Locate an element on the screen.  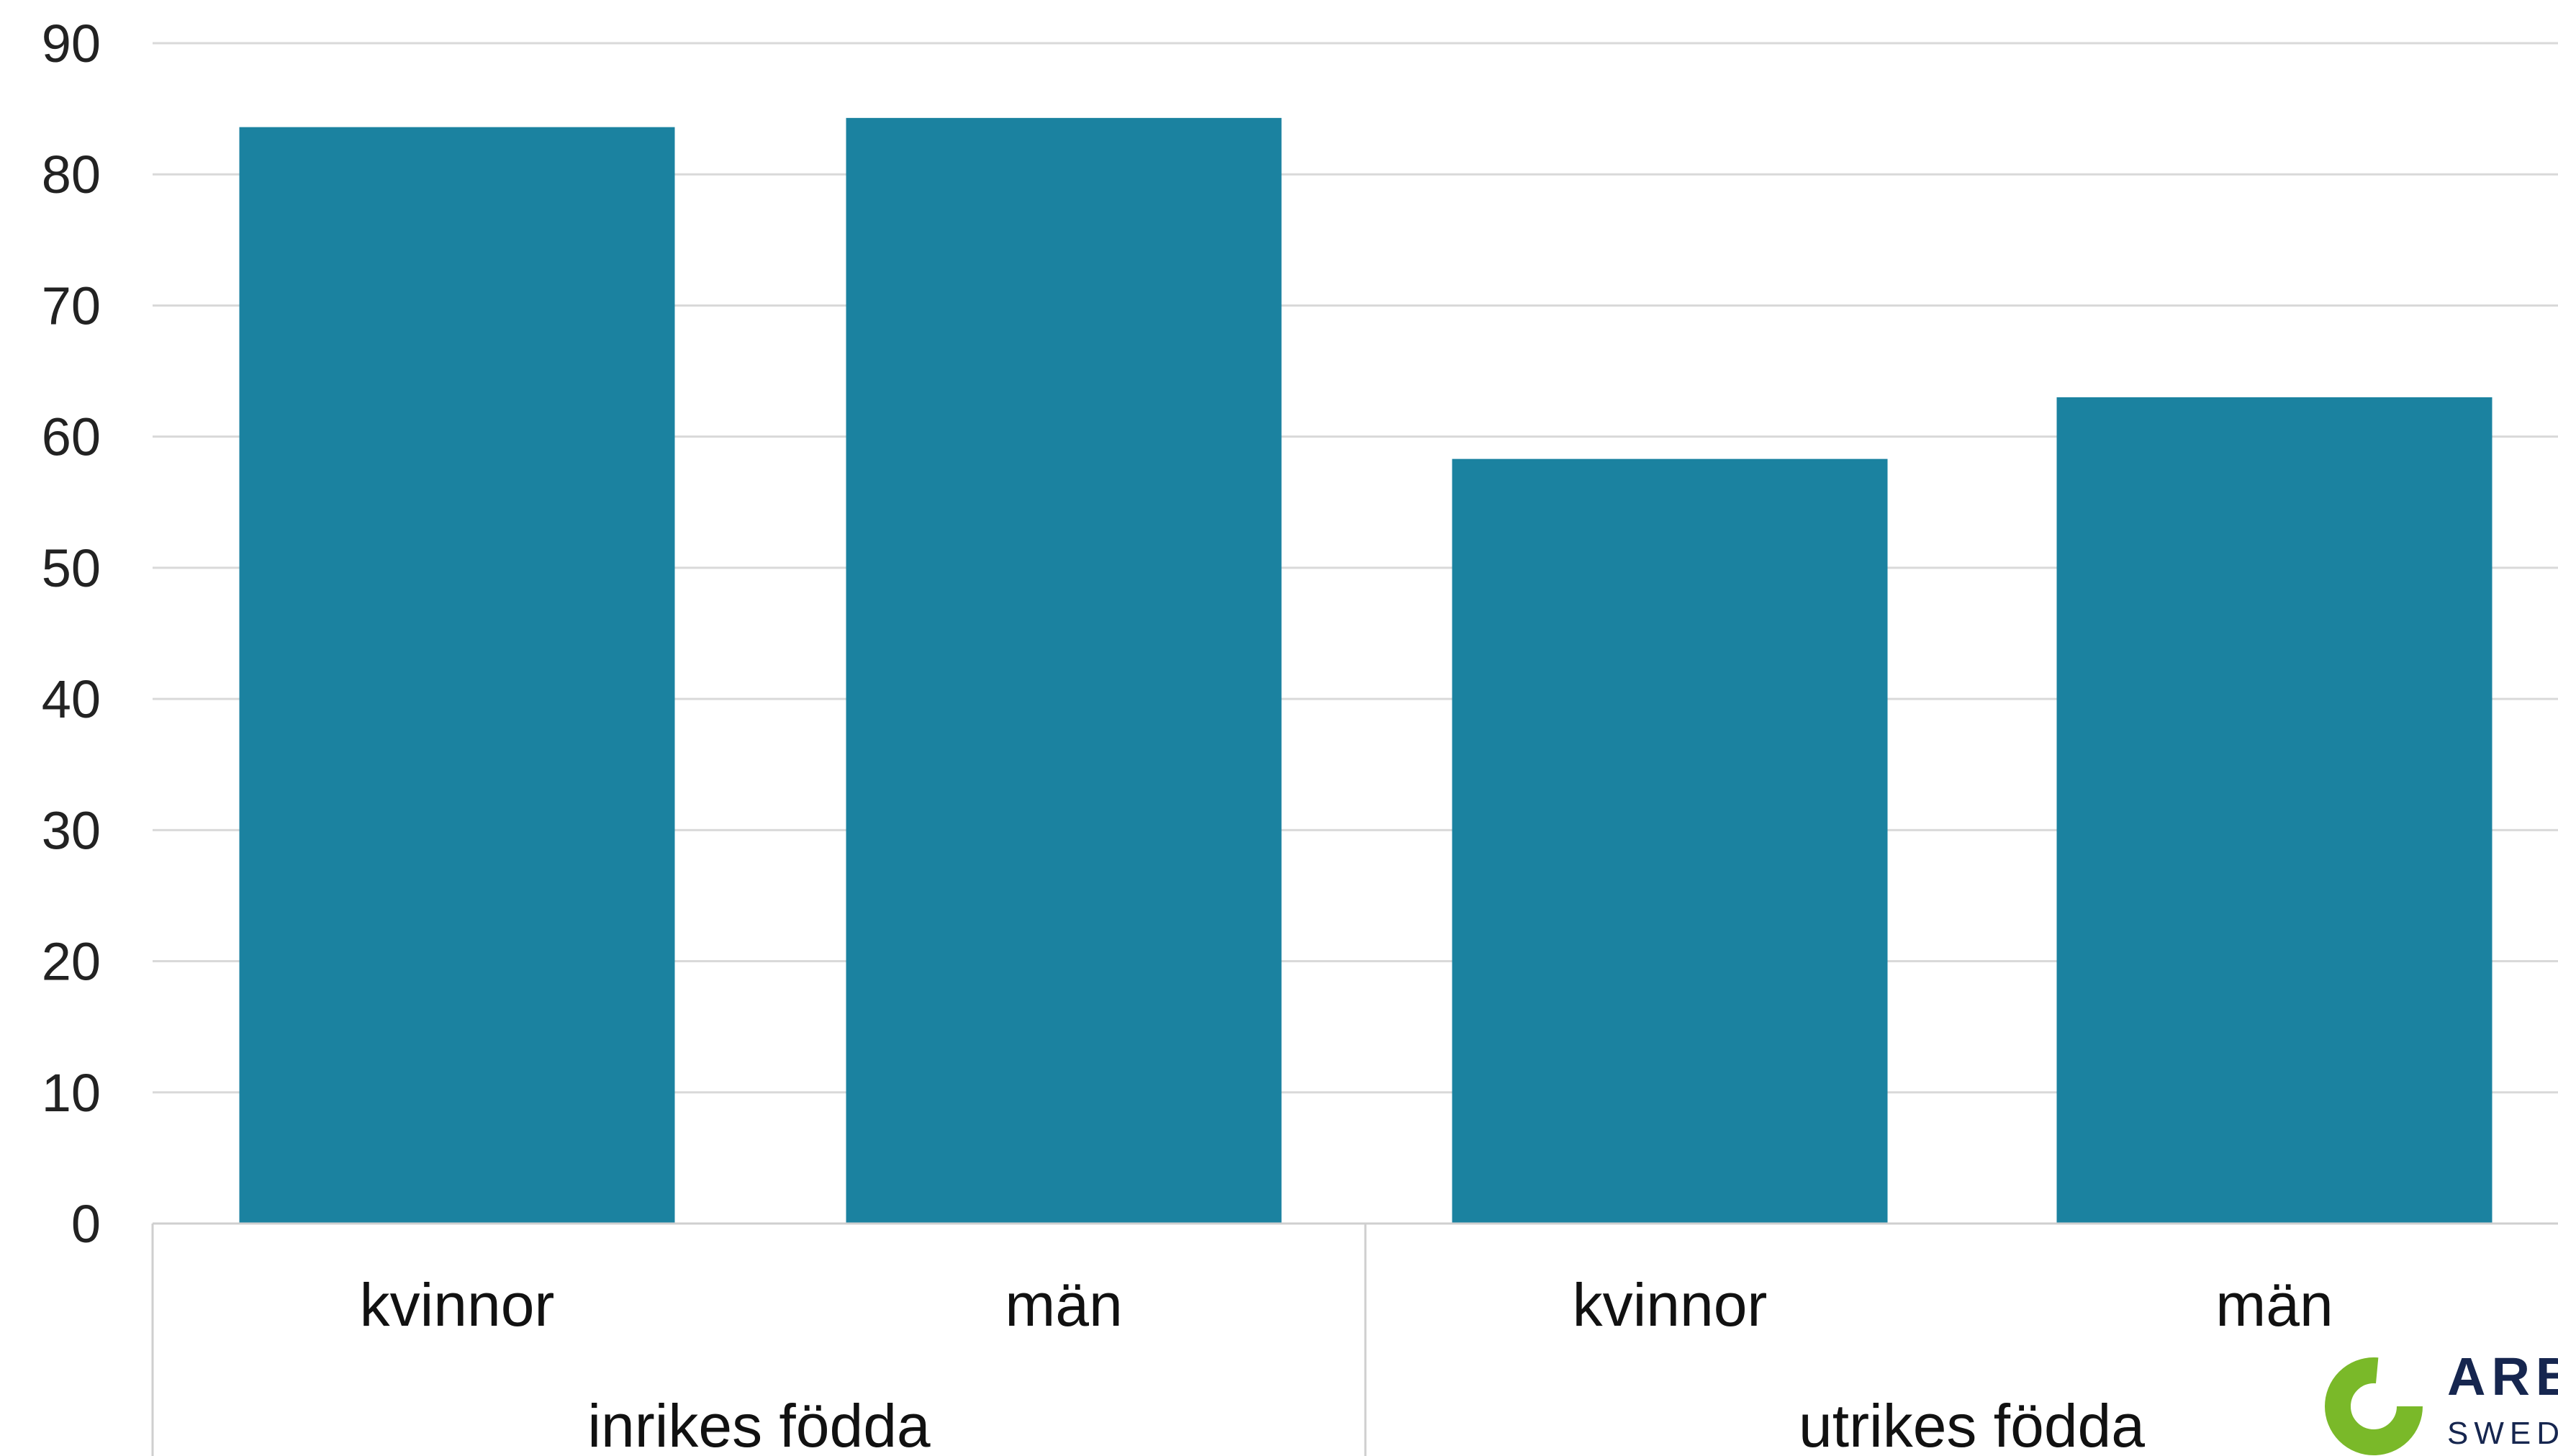
arbetsformedlingen-logo: ARB SWEDIS is located at coordinates (2441, 1401).